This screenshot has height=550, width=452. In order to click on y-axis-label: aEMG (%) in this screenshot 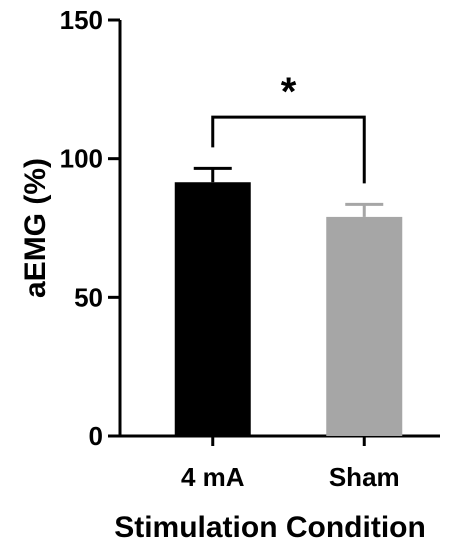, I will do `click(35, 228)`.